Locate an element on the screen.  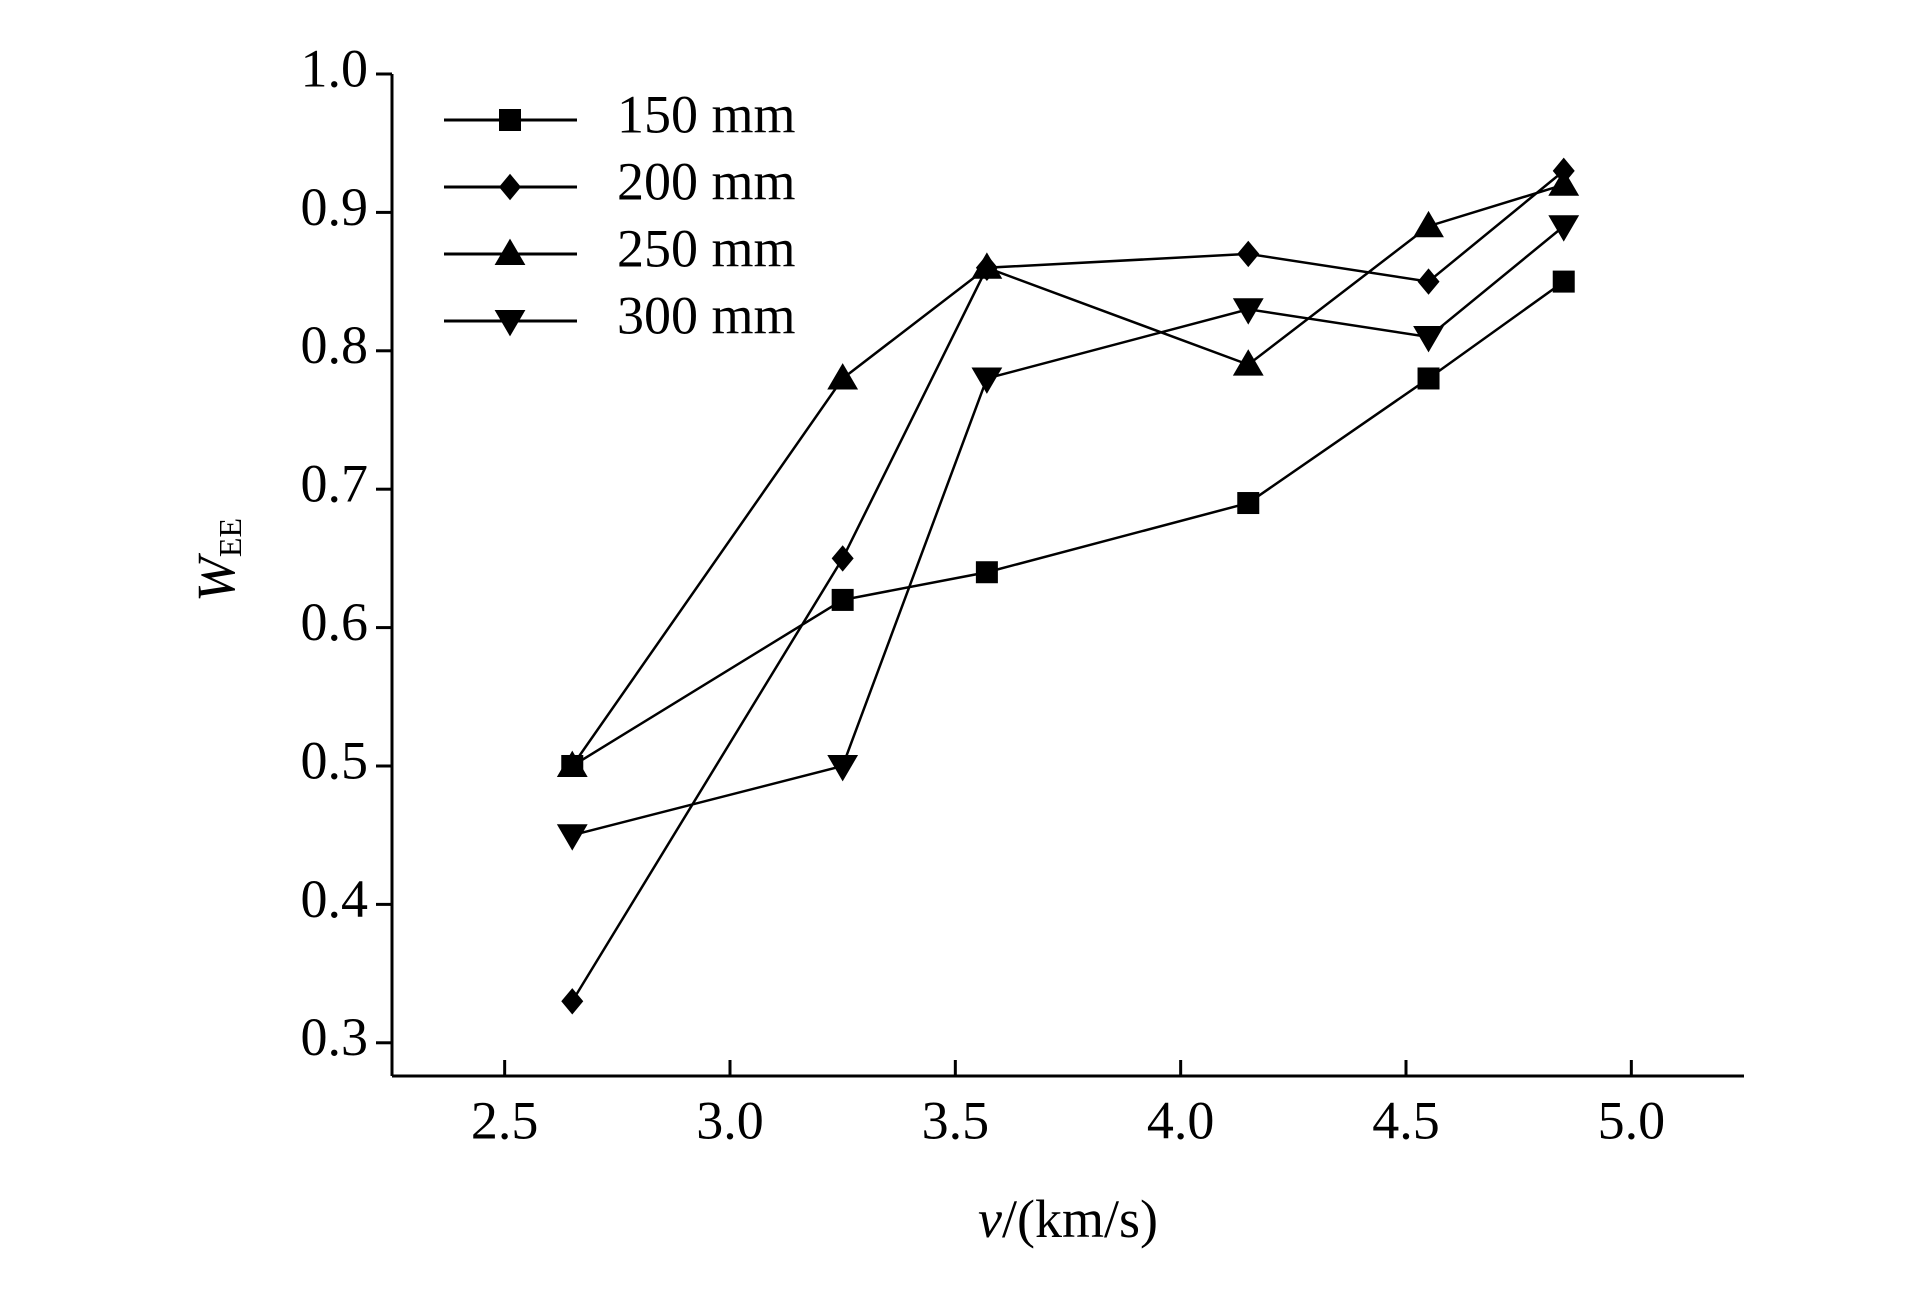
x-axis-unit: /(km/s) is located at coordinates (1080, 1219).